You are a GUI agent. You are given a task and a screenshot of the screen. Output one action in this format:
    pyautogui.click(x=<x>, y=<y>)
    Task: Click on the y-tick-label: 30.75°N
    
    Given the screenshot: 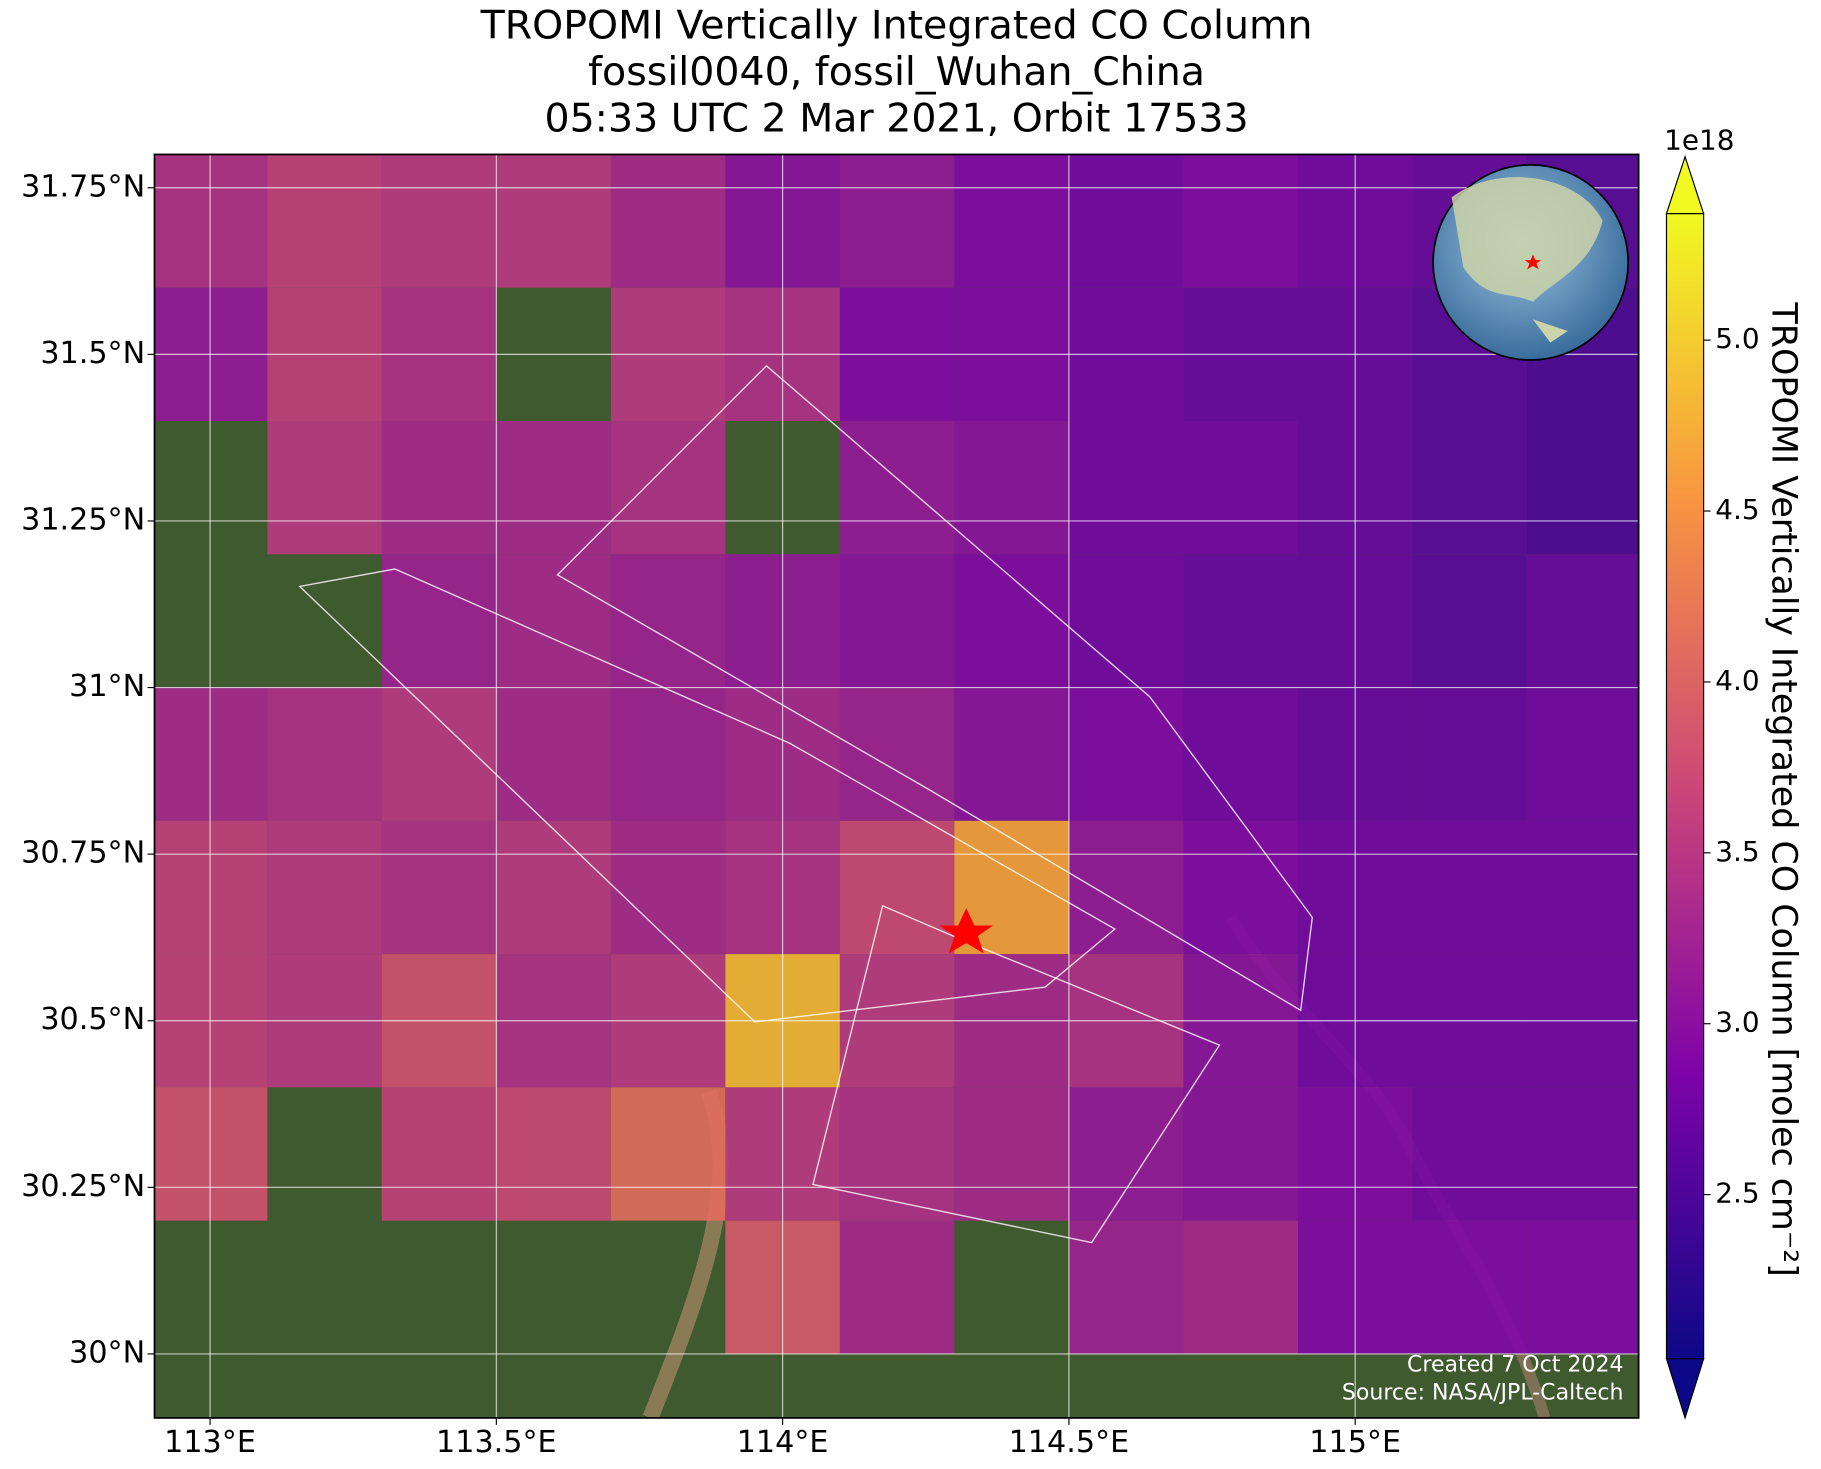 What is the action you would take?
    pyautogui.click(x=83, y=853)
    